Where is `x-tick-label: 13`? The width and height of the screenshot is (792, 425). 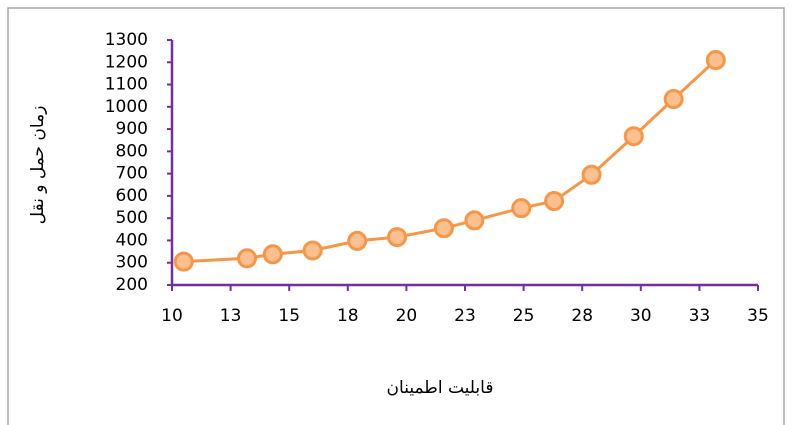 x-tick-label: 13 is located at coordinates (231, 316).